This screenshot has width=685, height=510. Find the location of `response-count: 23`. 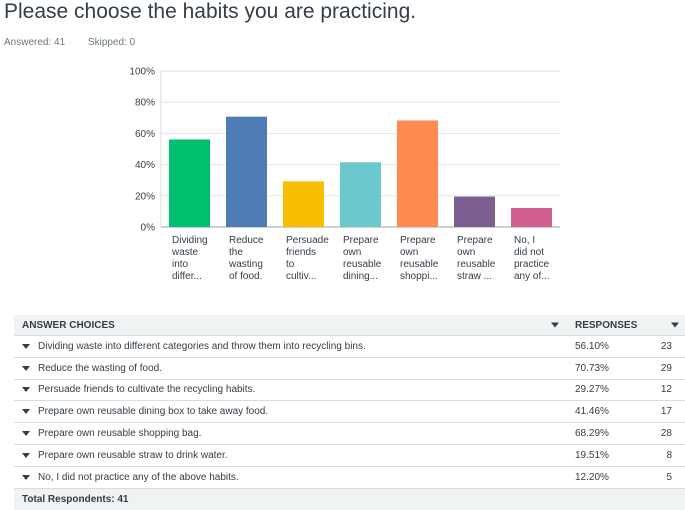

response-count: 23 is located at coordinates (666, 346).